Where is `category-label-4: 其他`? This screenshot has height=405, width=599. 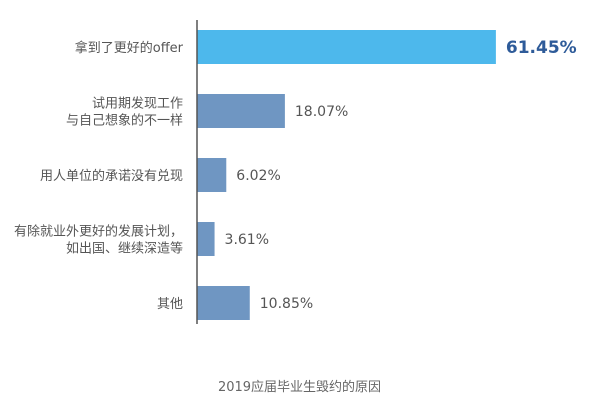
category-label-4: 其他 is located at coordinates (170, 304).